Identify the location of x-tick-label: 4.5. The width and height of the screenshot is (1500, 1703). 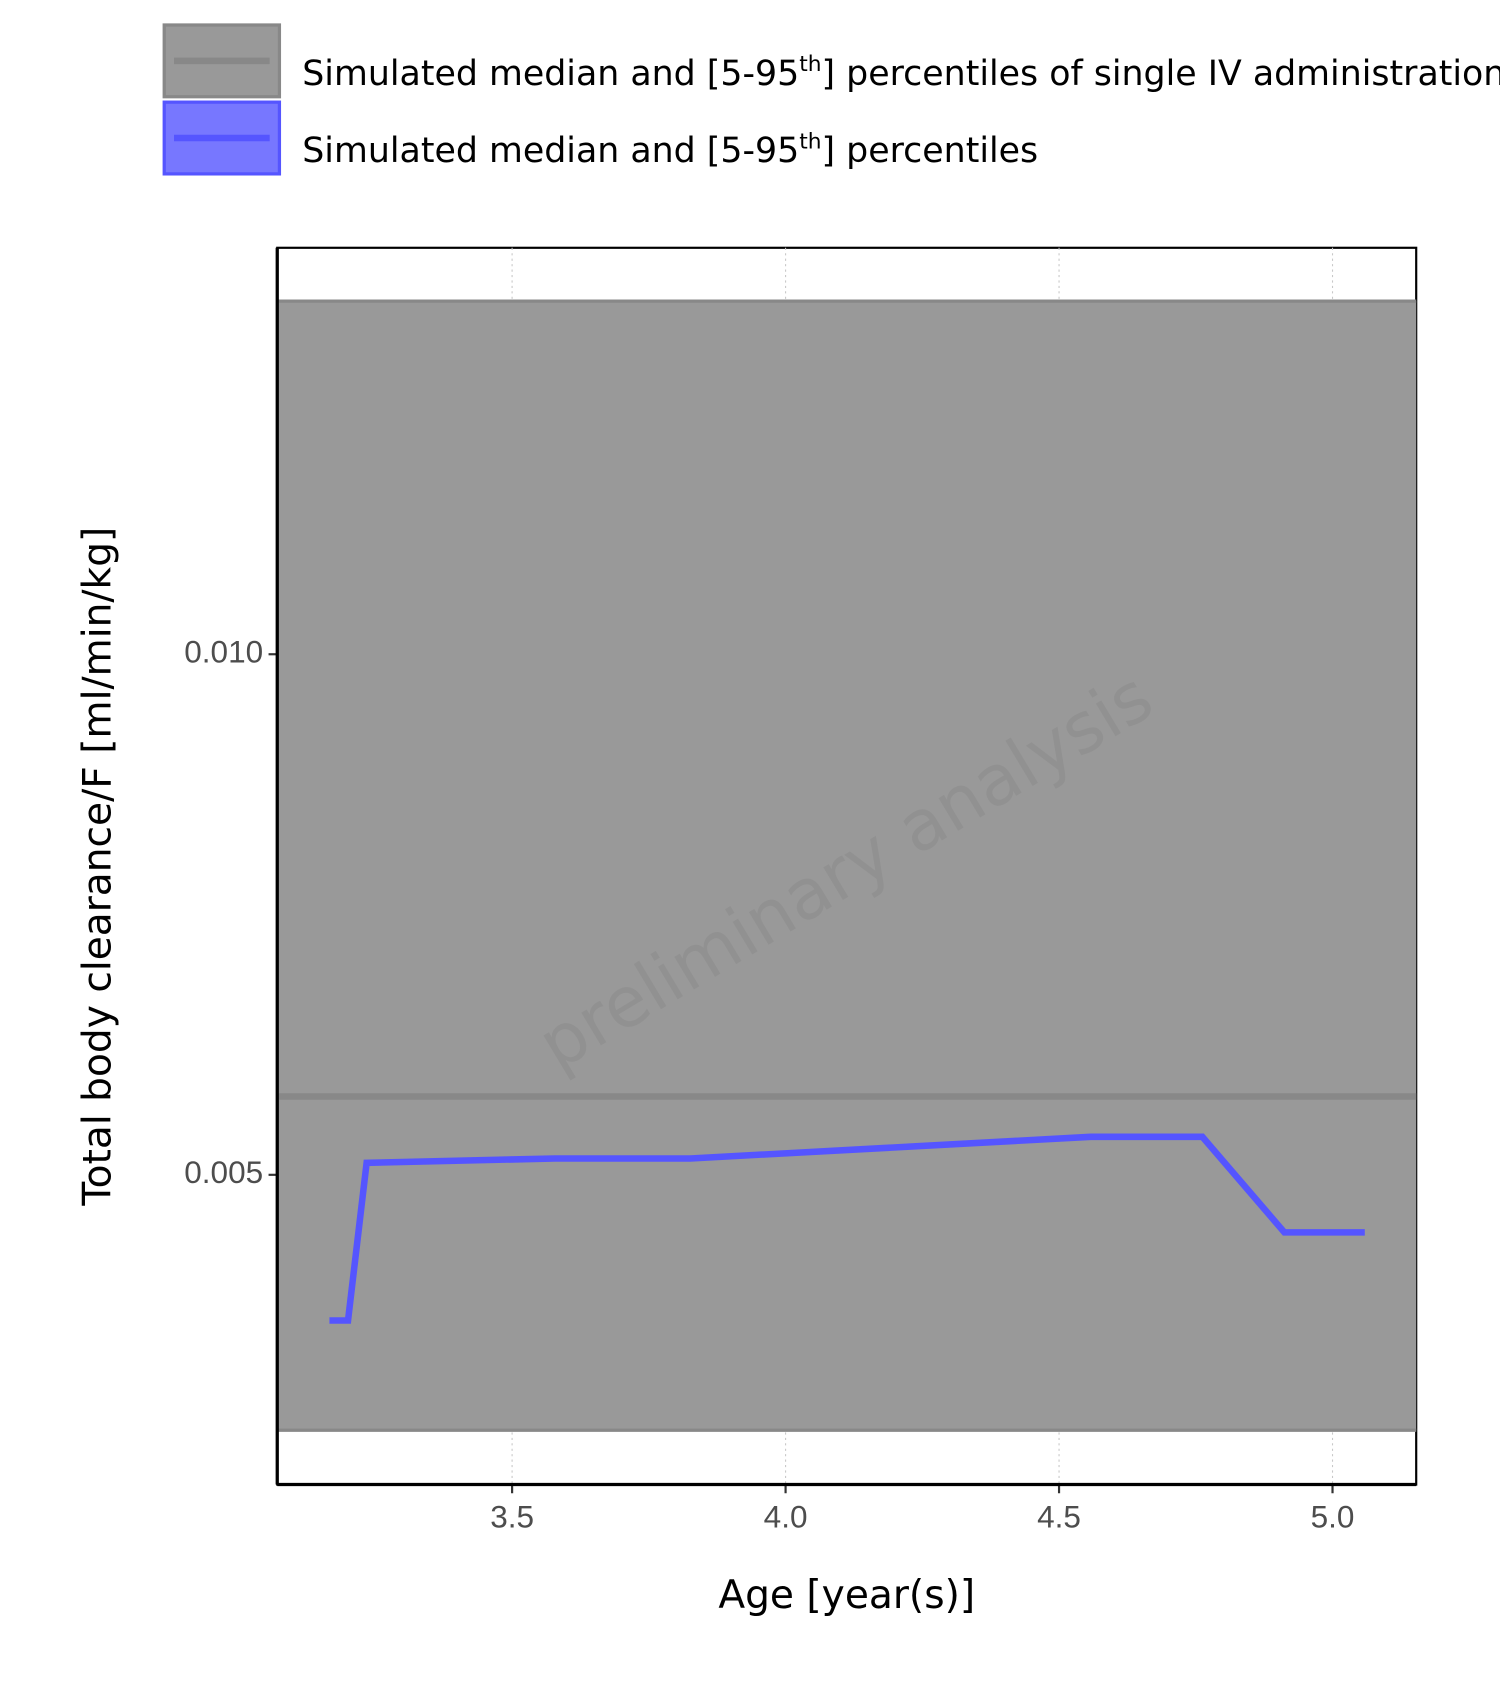
(1059, 1517).